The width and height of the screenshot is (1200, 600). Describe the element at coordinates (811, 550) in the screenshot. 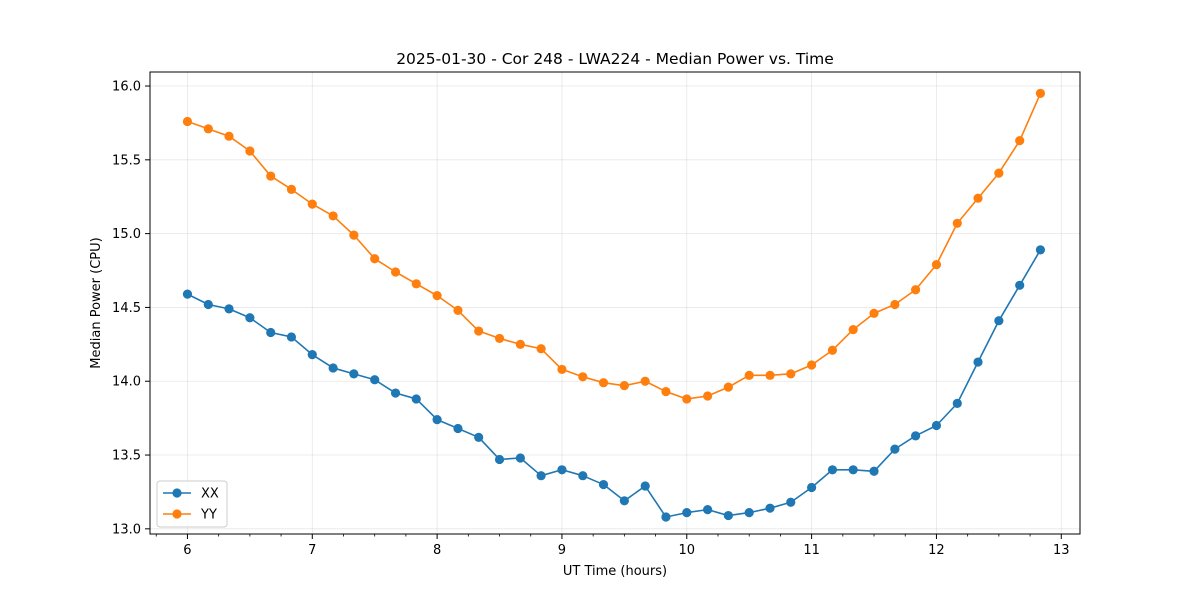

I see `x-tick-label: 11` at that location.